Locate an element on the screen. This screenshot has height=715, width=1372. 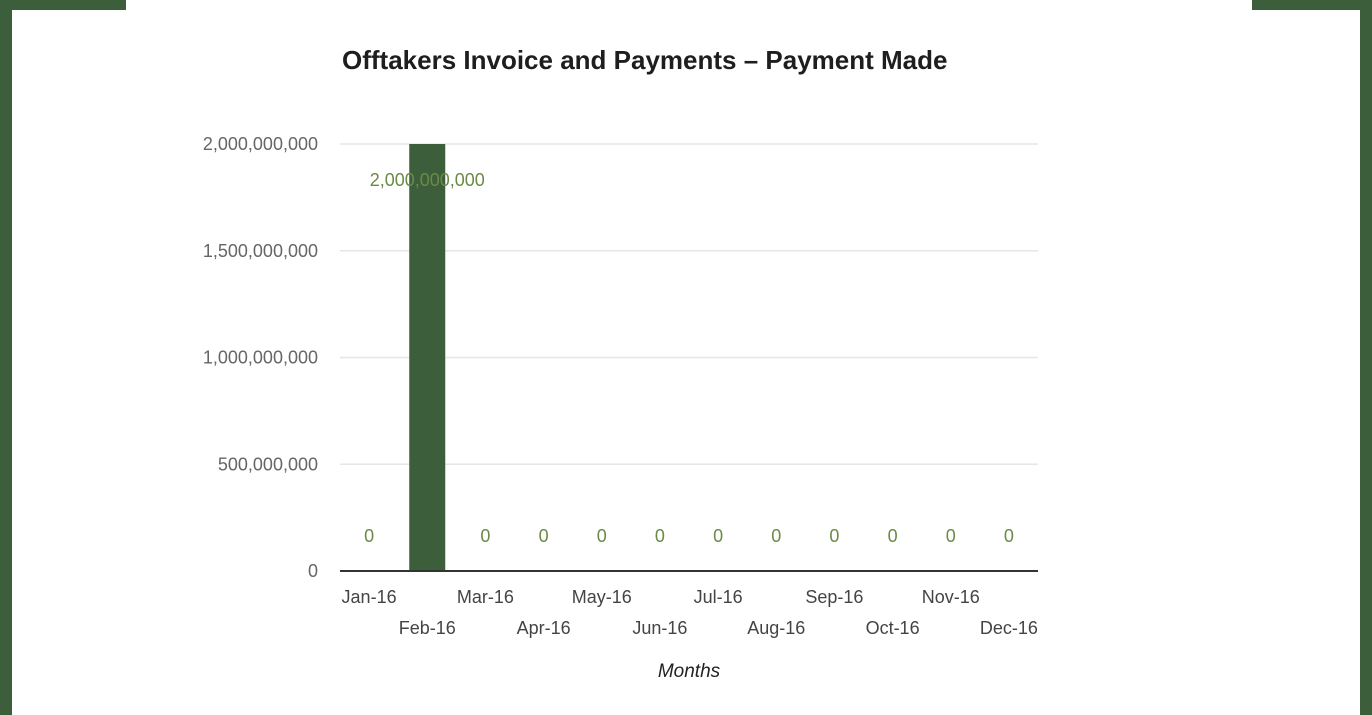
x-tick-label: Oct-16 is located at coordinates (893, 628).